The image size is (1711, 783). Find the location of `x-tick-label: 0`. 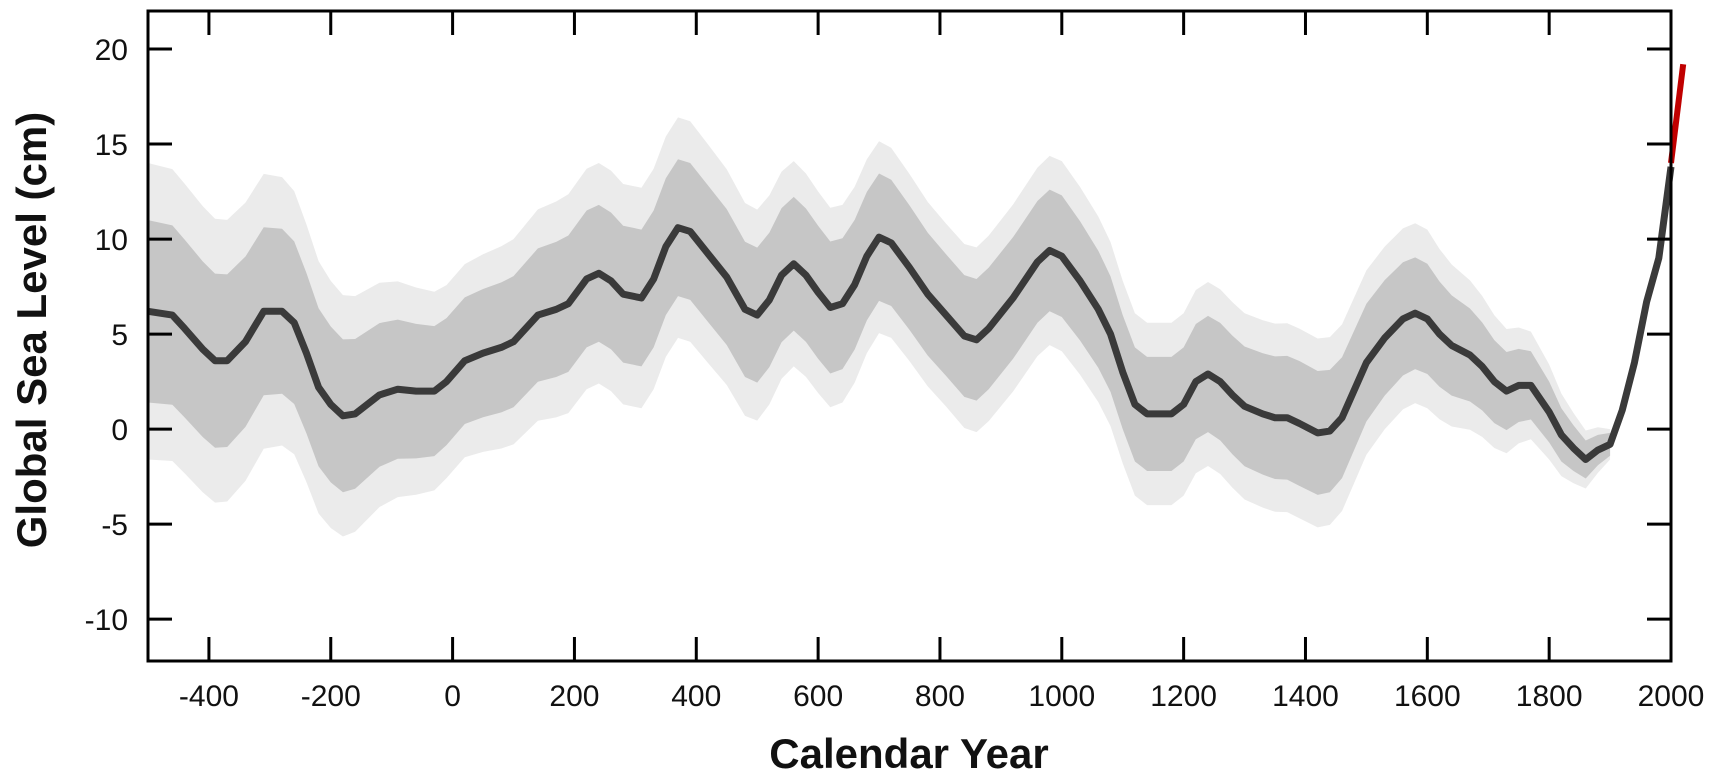

x-tick-label: 0 is located at coordinates (452, 696).